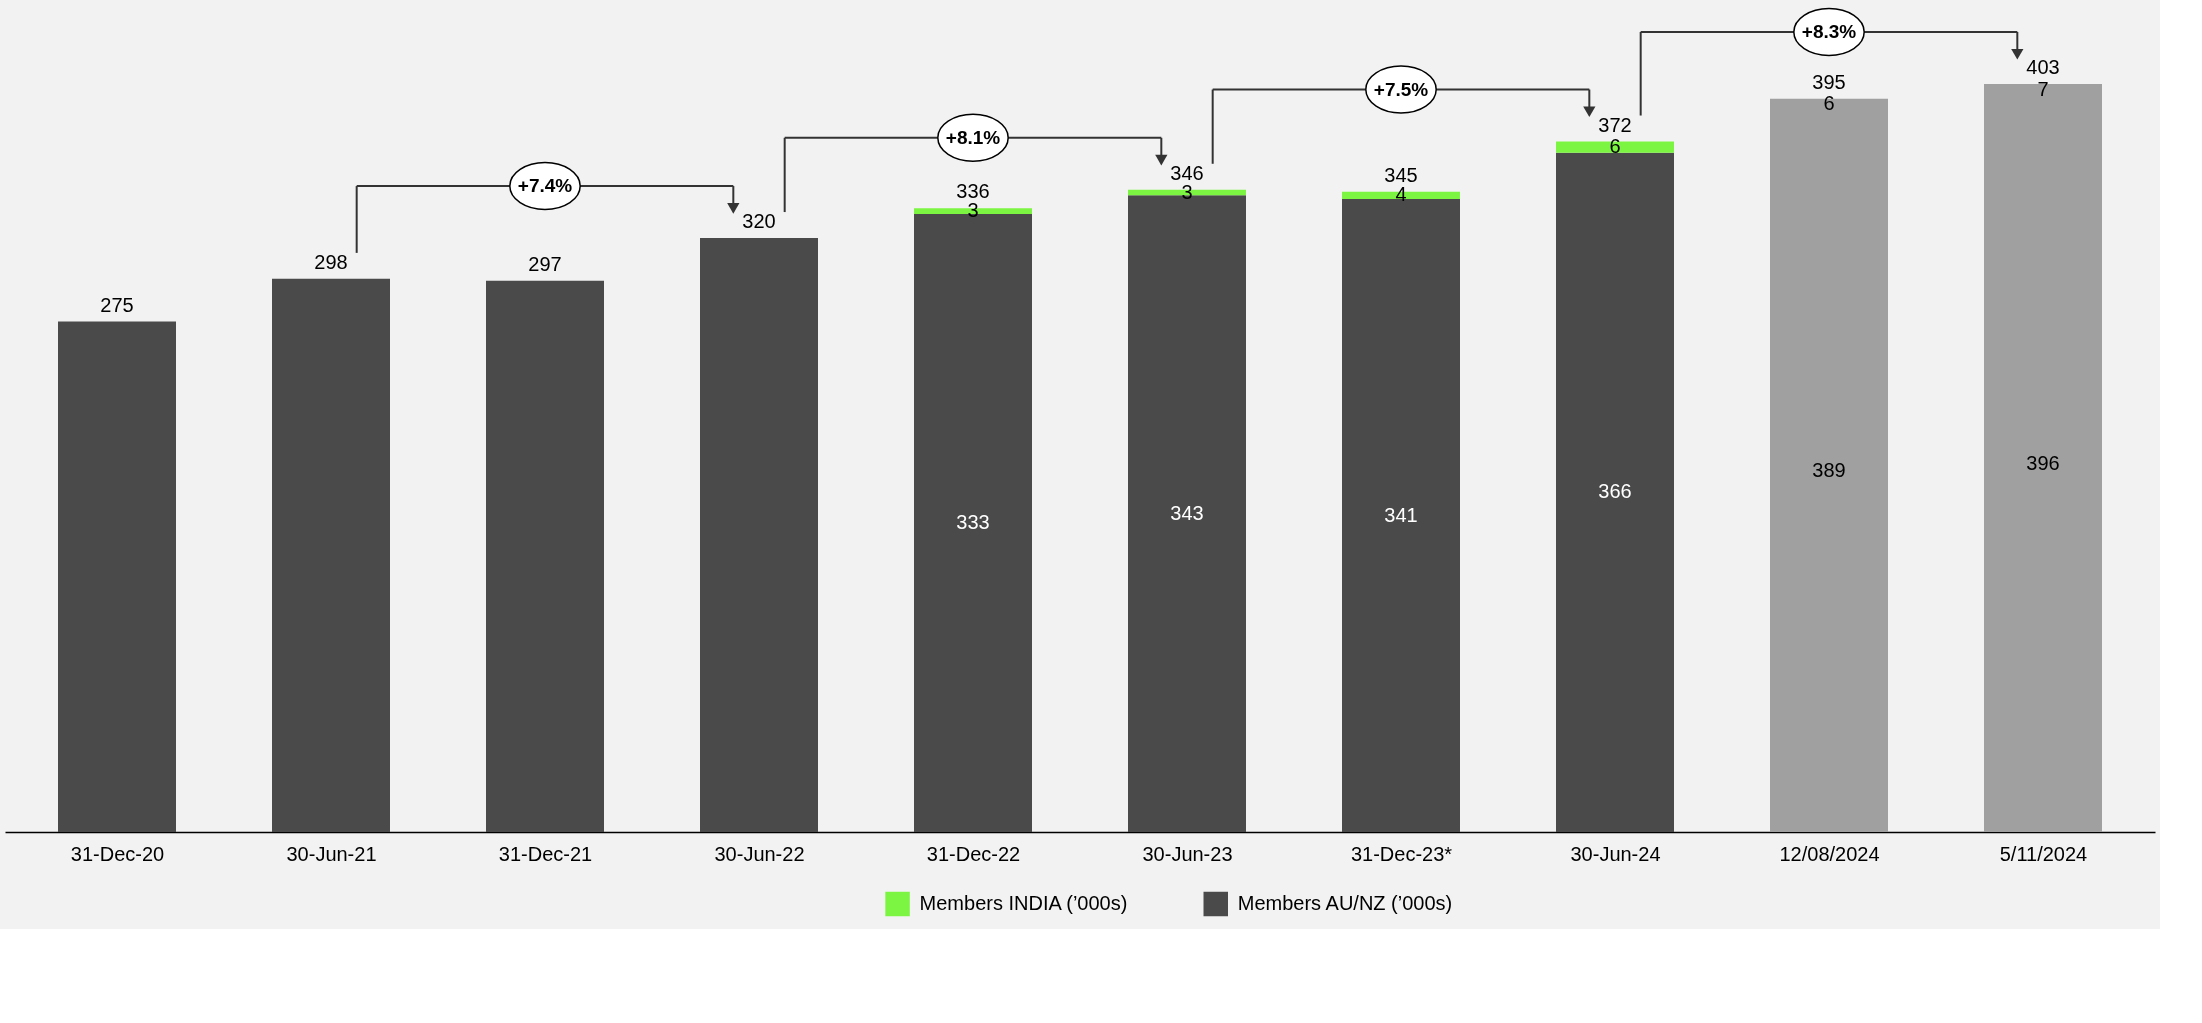 The width and height of the screenshot is (2202, 1023). I want to click on total-label: 346, so click(1187, 172).